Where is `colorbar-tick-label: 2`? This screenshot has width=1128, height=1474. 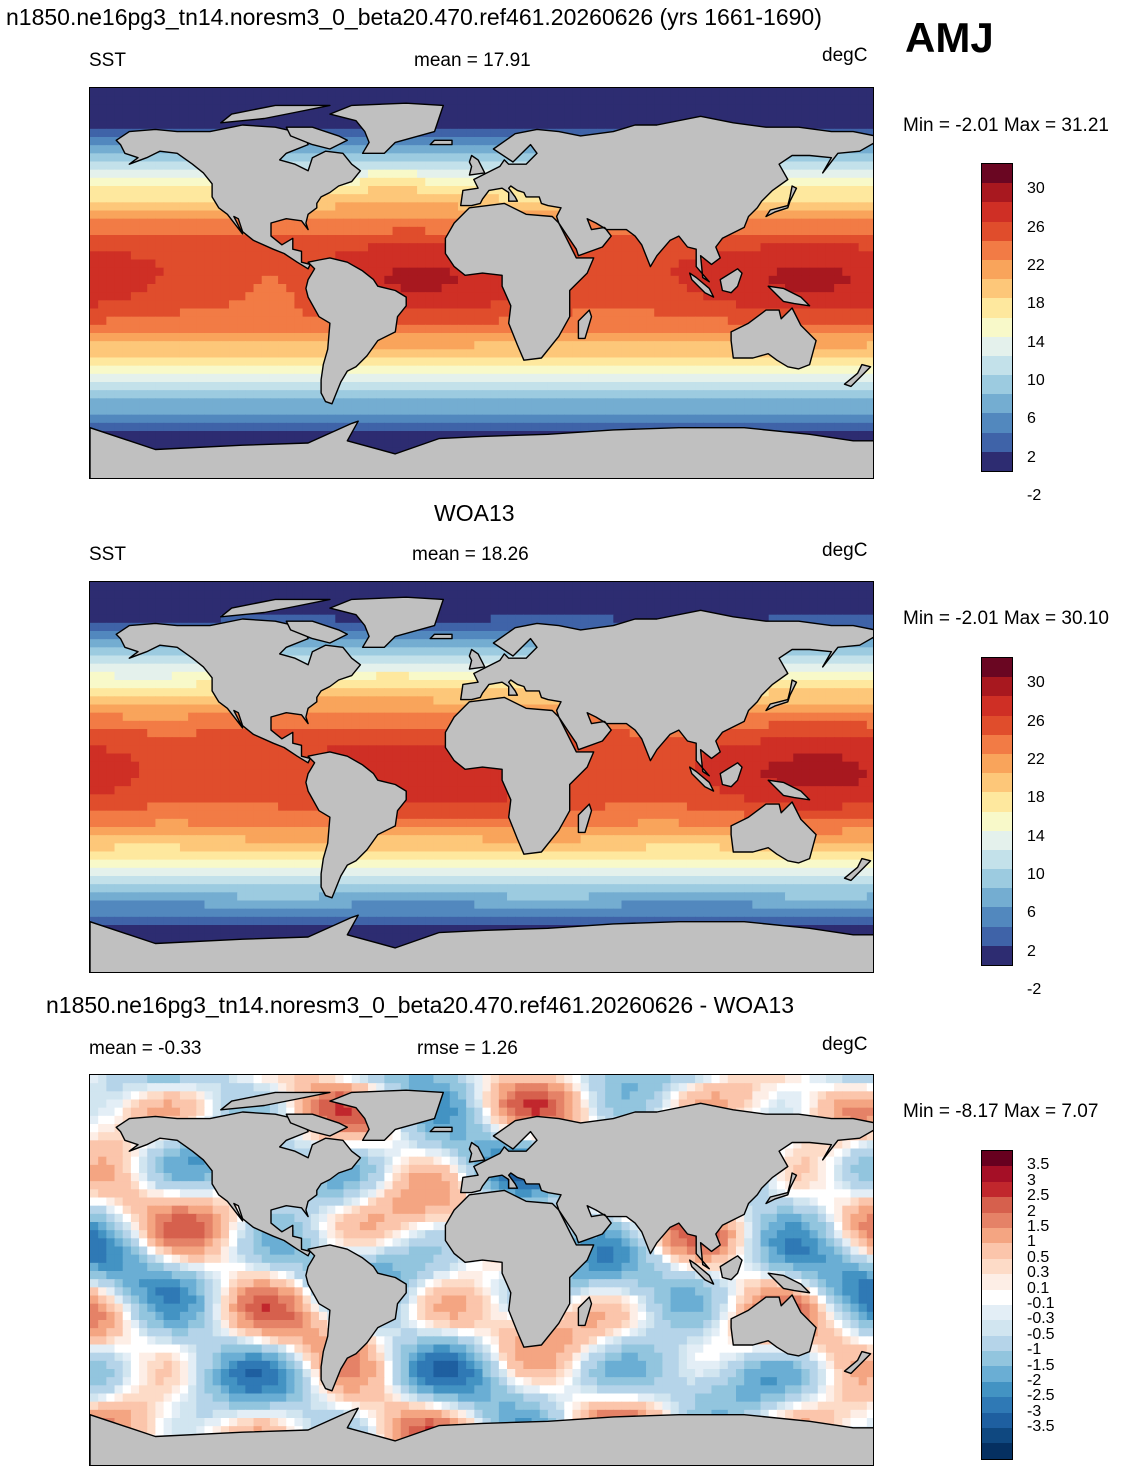
colorbar-tick-label: 2 is located at coordinates (1031, 457).